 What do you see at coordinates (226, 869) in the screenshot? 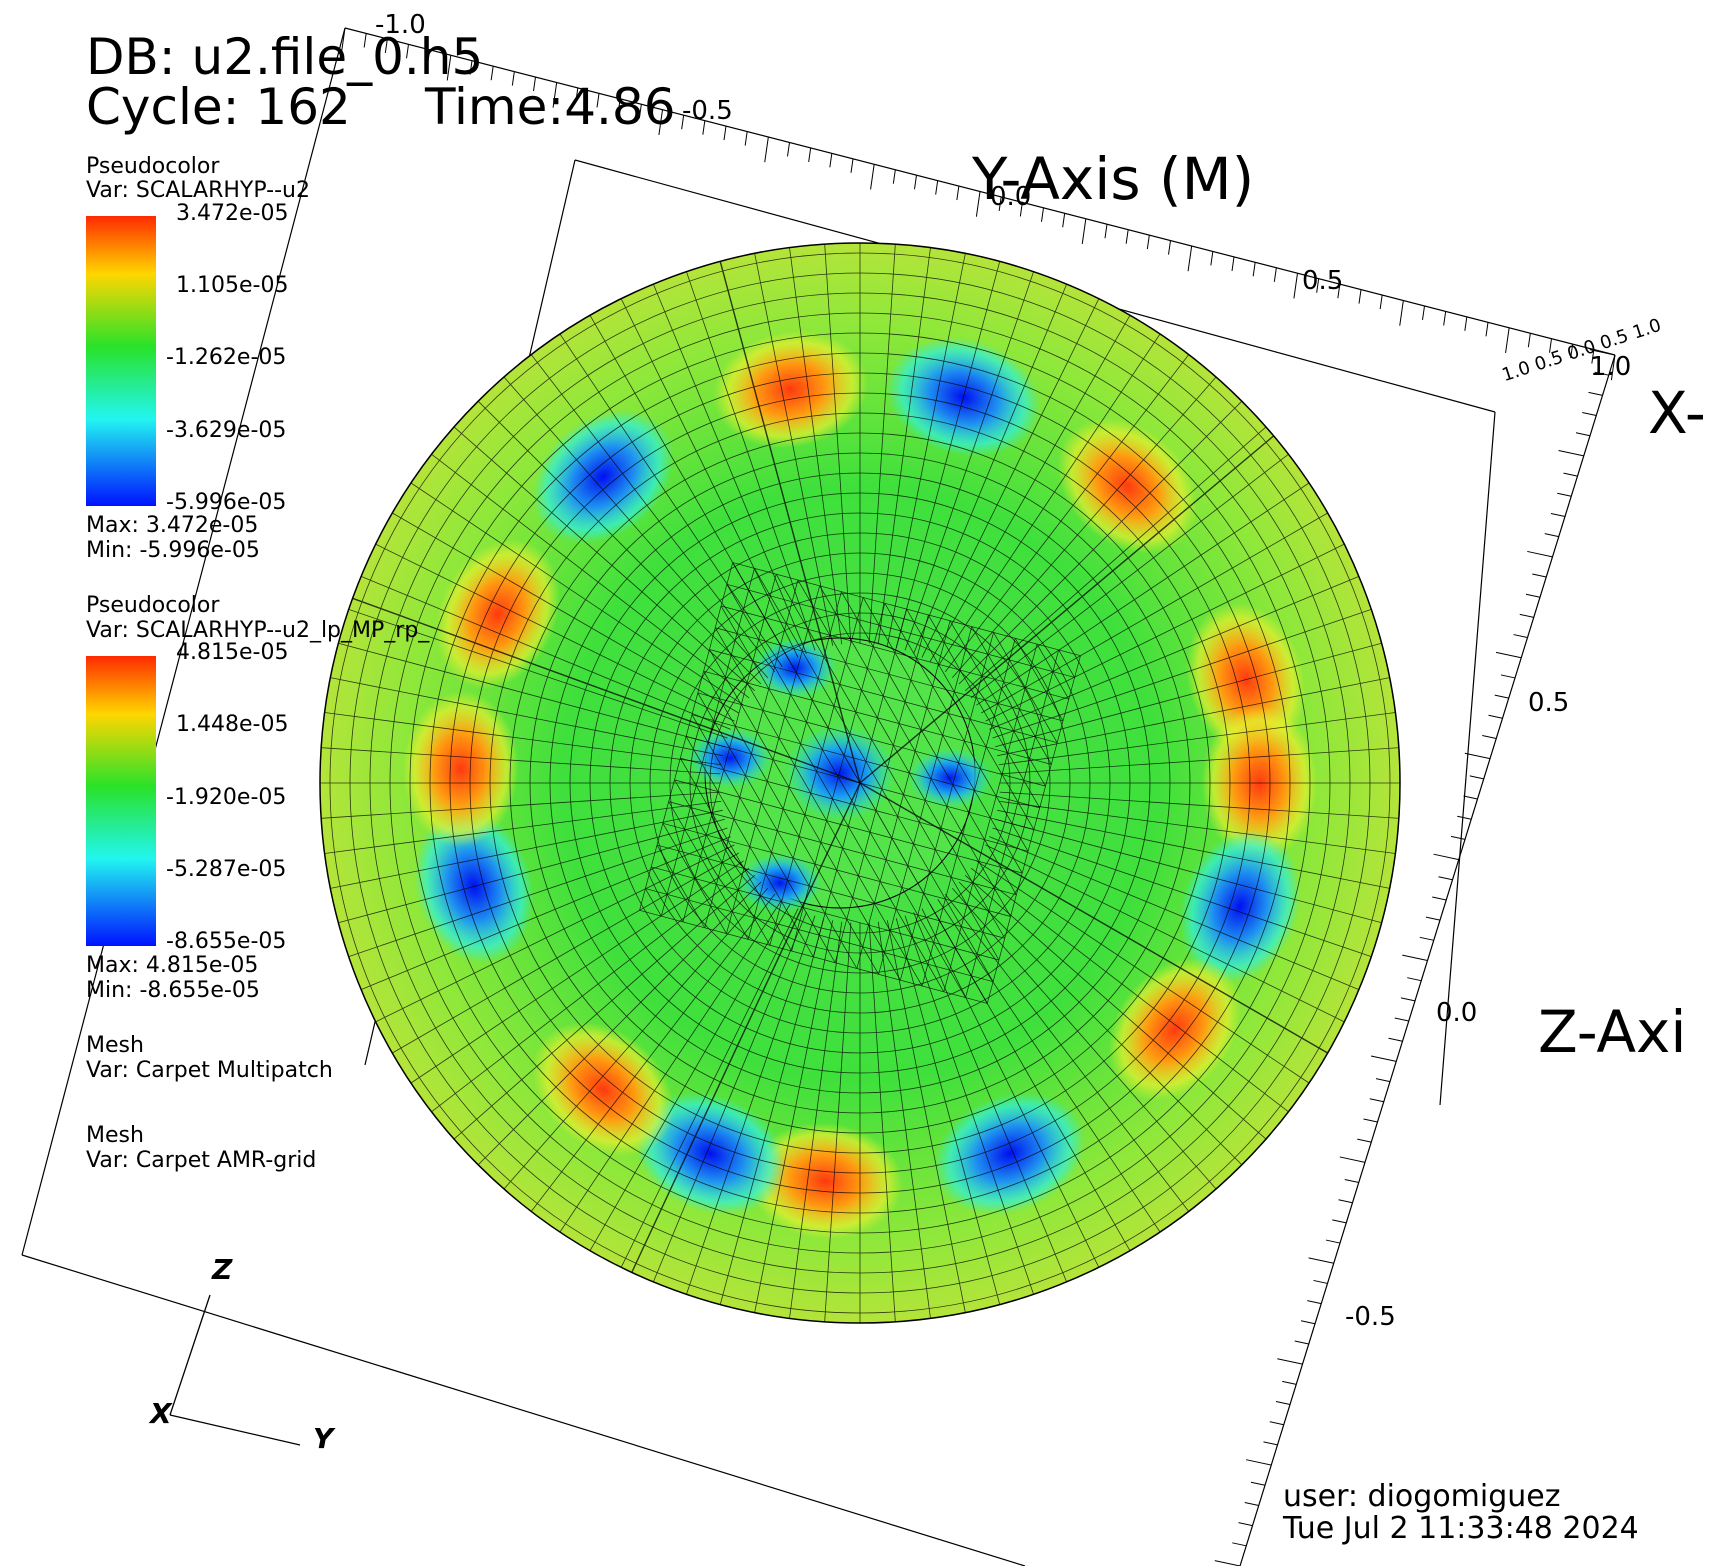
I see `legend2-tick: -5.287e-05` at bounding box center [226, 869].